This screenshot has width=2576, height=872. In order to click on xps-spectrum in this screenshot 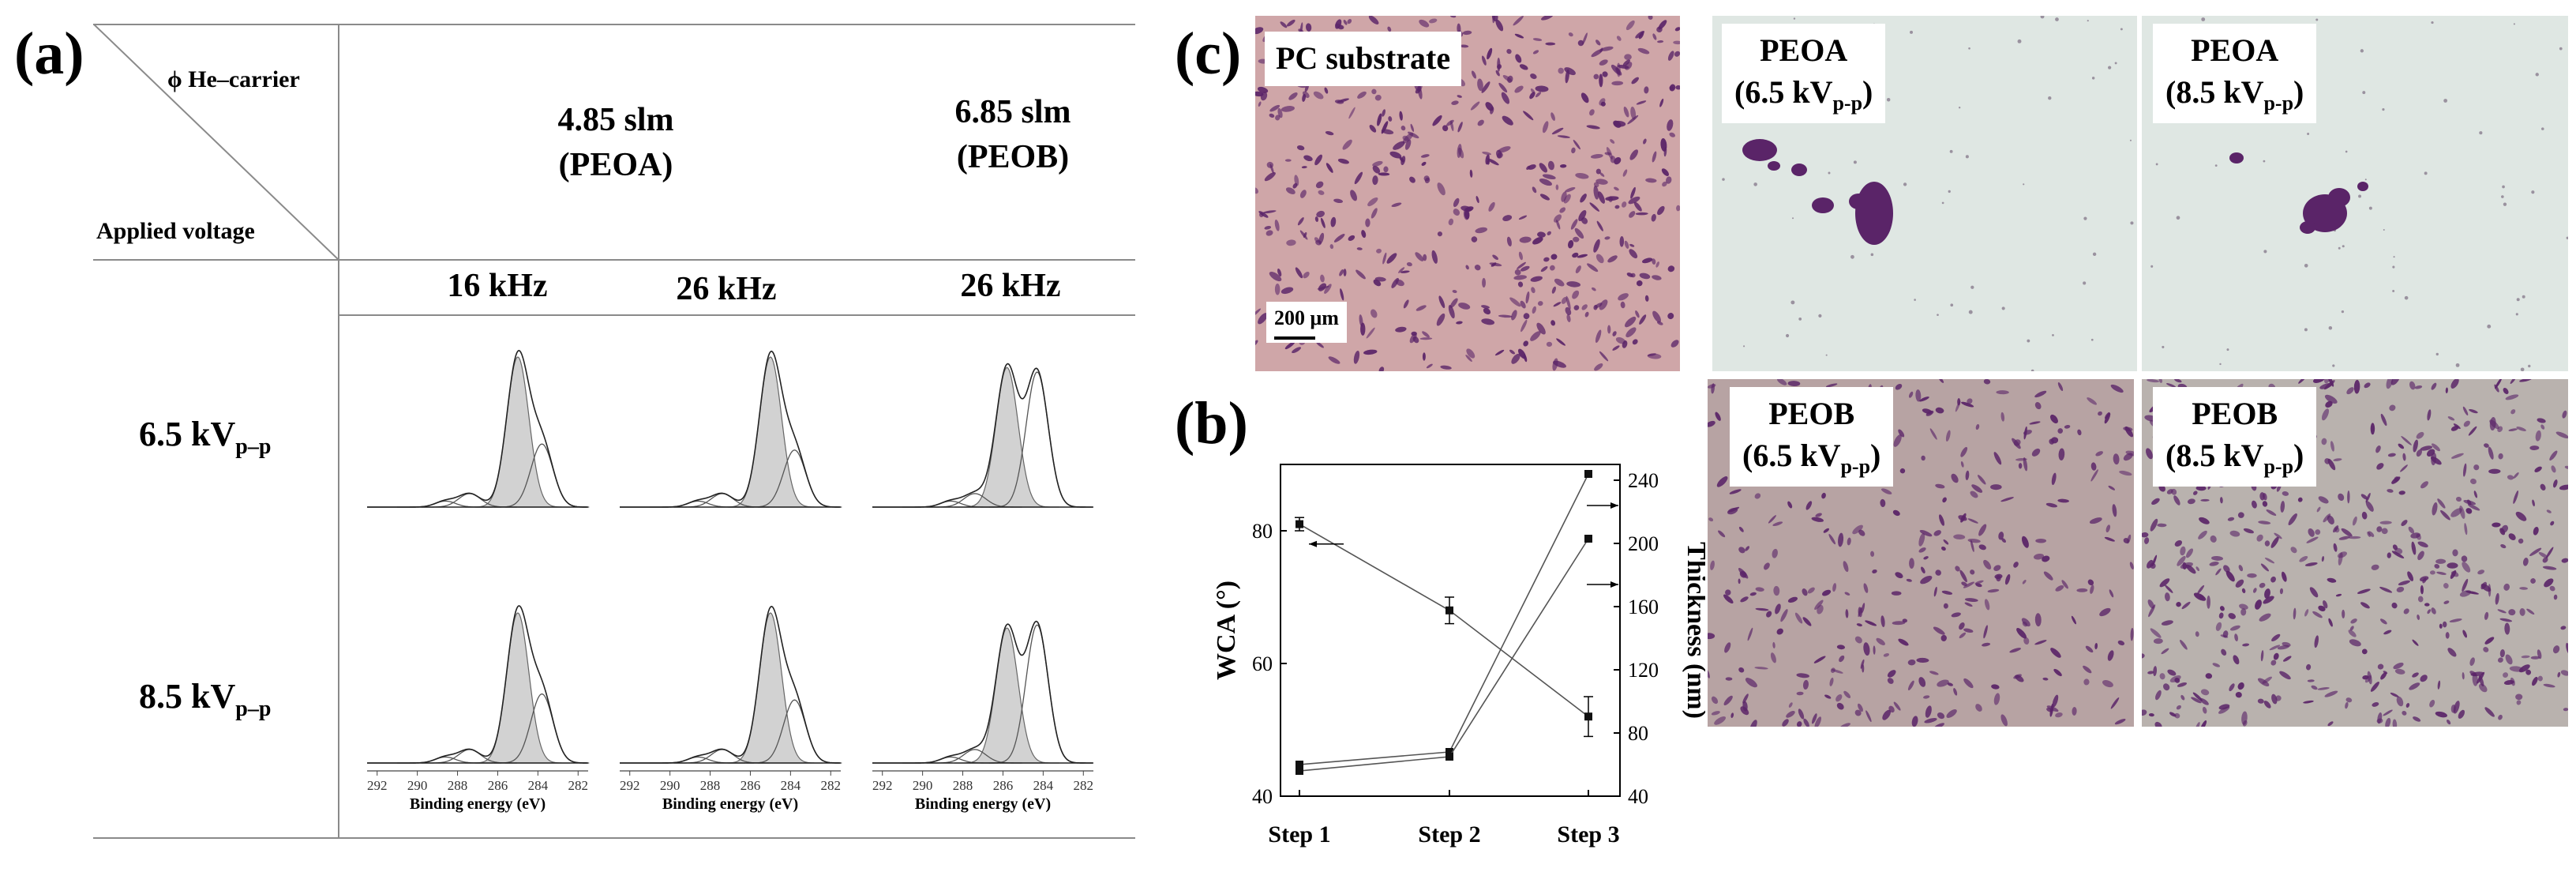, I will do `click(731, 429)`.